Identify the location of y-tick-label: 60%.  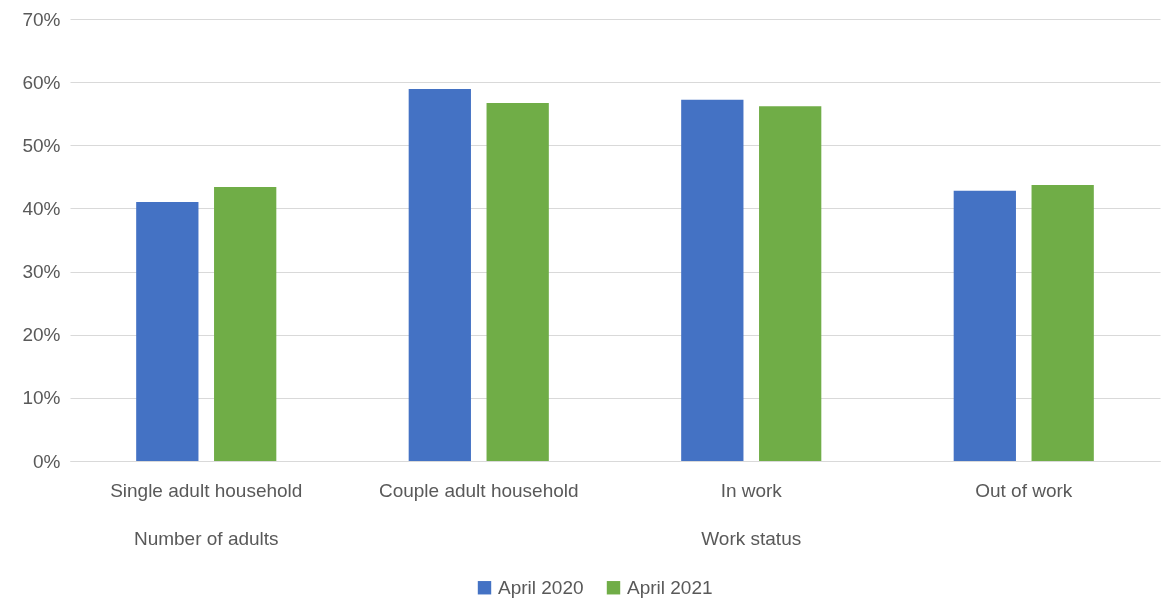
(41, 82).